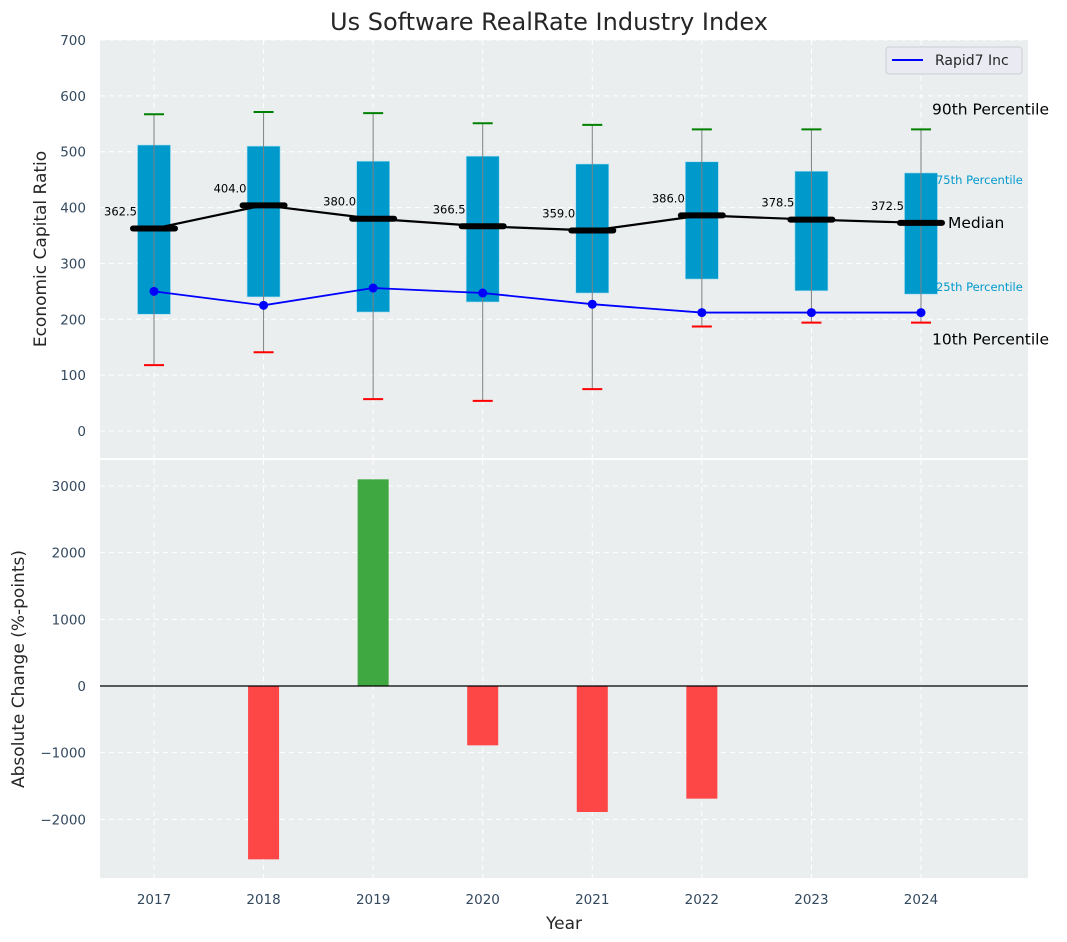 Image resolution: width=1067 pixels, height=942 pixels. I want to click on positive-change-bar, so click(373, 582).